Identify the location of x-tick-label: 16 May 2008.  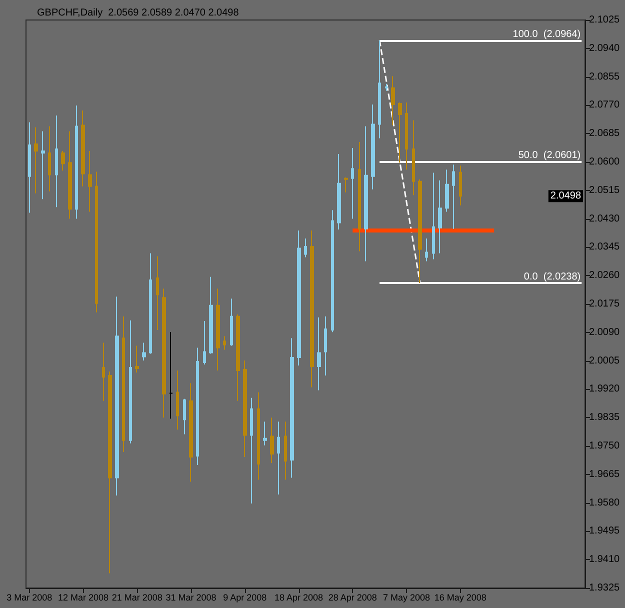
(460, 597).